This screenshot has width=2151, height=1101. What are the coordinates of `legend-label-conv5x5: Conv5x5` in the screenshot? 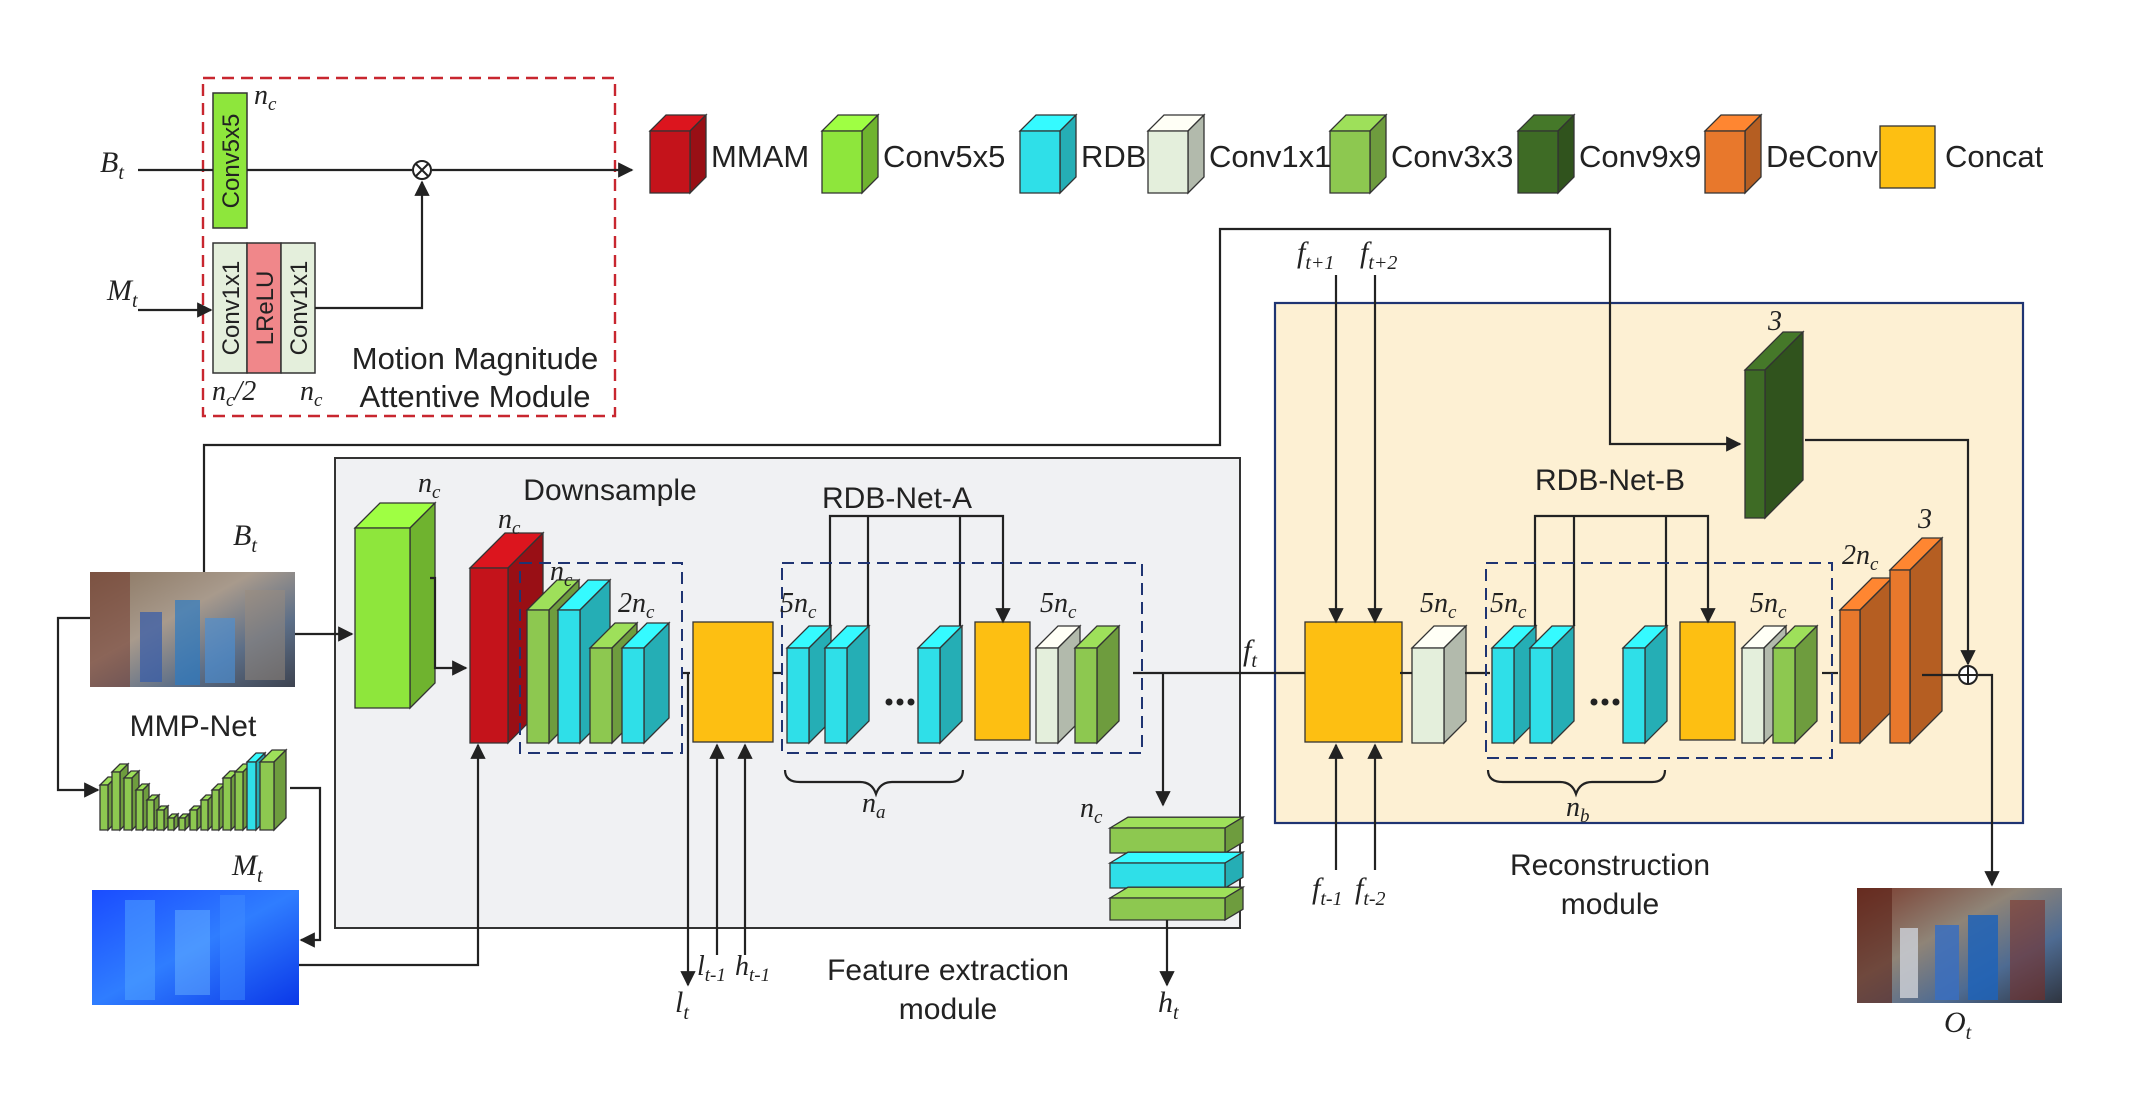 It's located at (944, 156).